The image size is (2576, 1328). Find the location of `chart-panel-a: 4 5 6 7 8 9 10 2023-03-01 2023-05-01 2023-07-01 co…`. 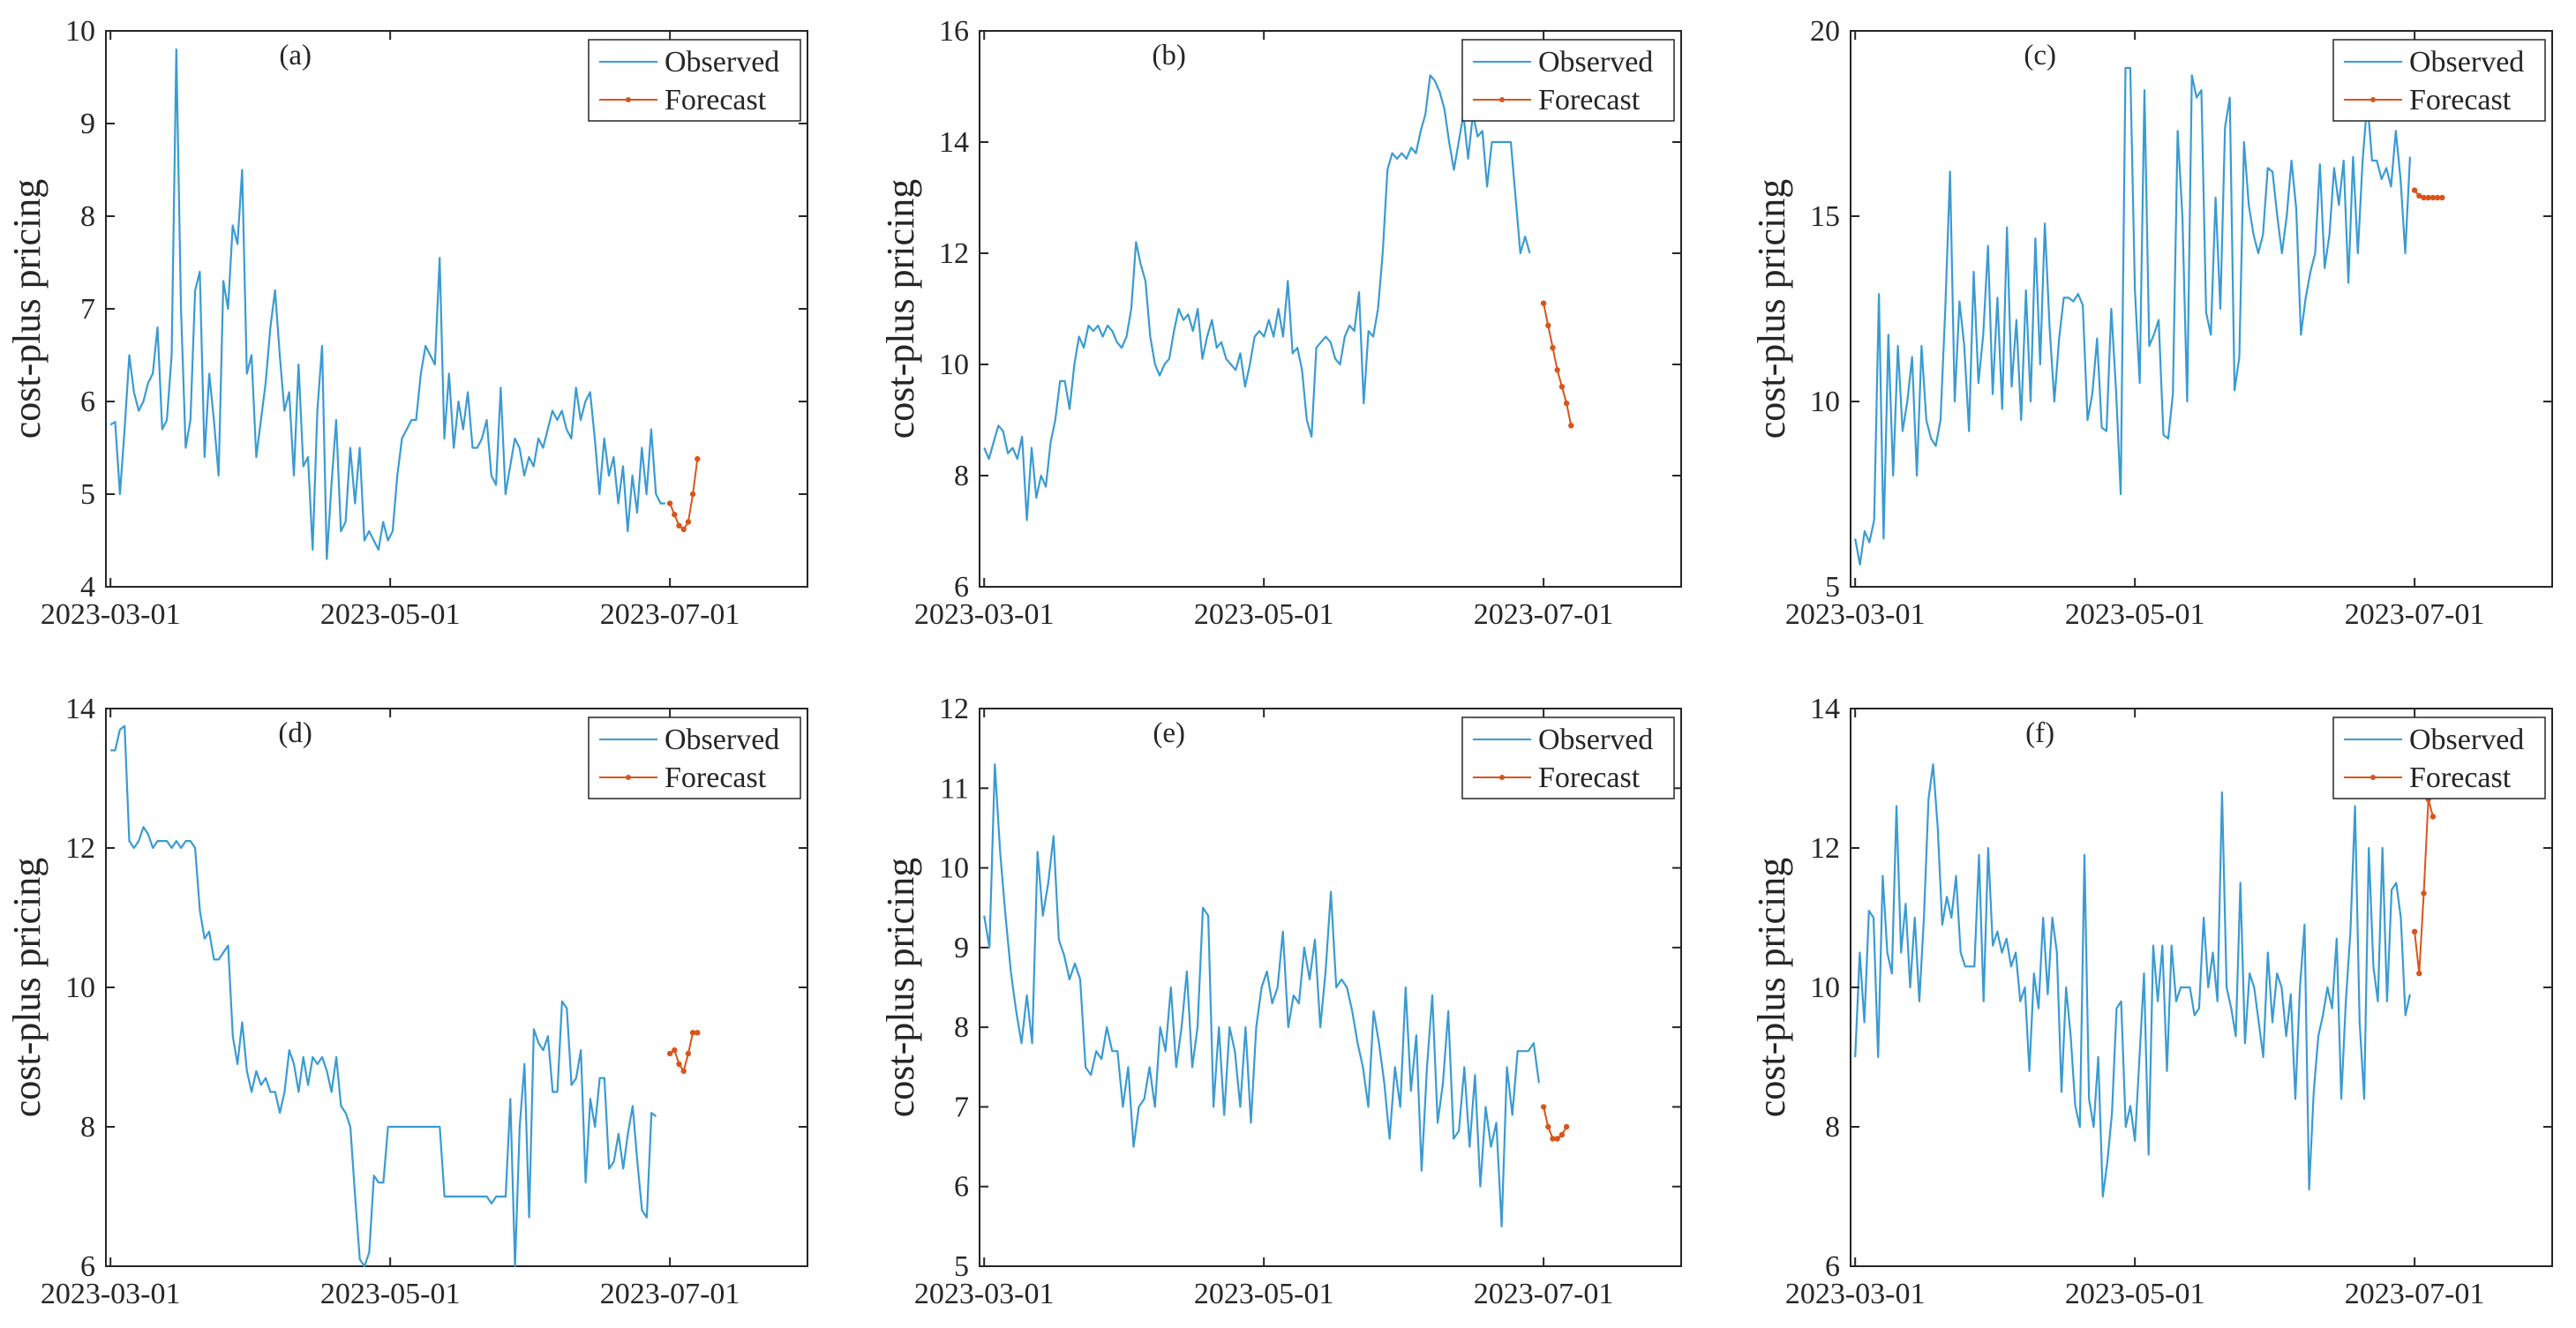

chart-panel-a: 4 5 6 7 8 9 10 2023-03-01 2023-05-01 2023-07-01 co… is located at coordinates (406, 323).